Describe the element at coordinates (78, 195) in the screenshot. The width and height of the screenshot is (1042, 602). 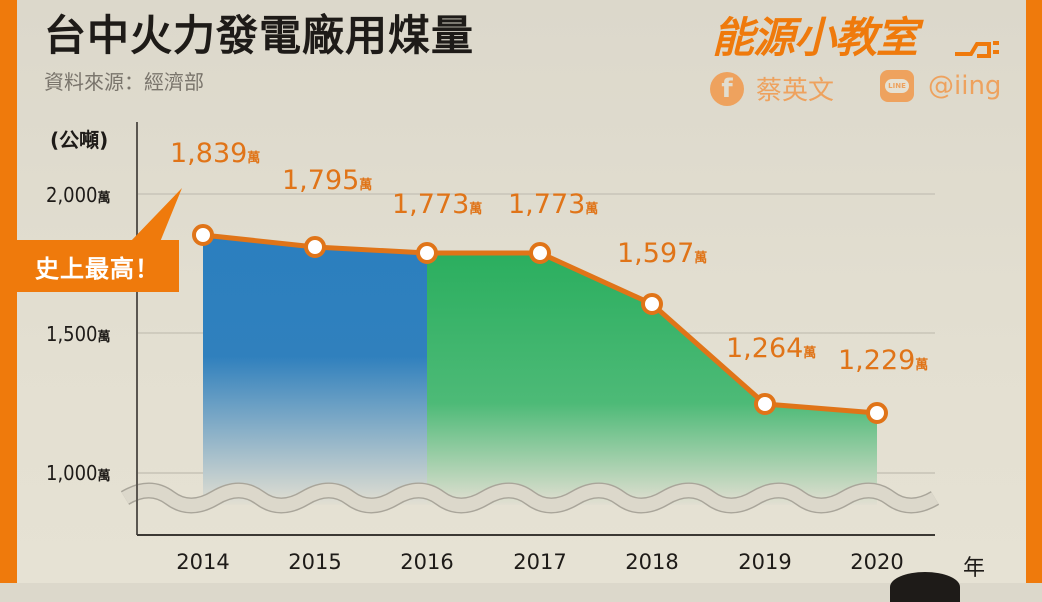
I see `y-tick-2000: 2,000萬` at that location.